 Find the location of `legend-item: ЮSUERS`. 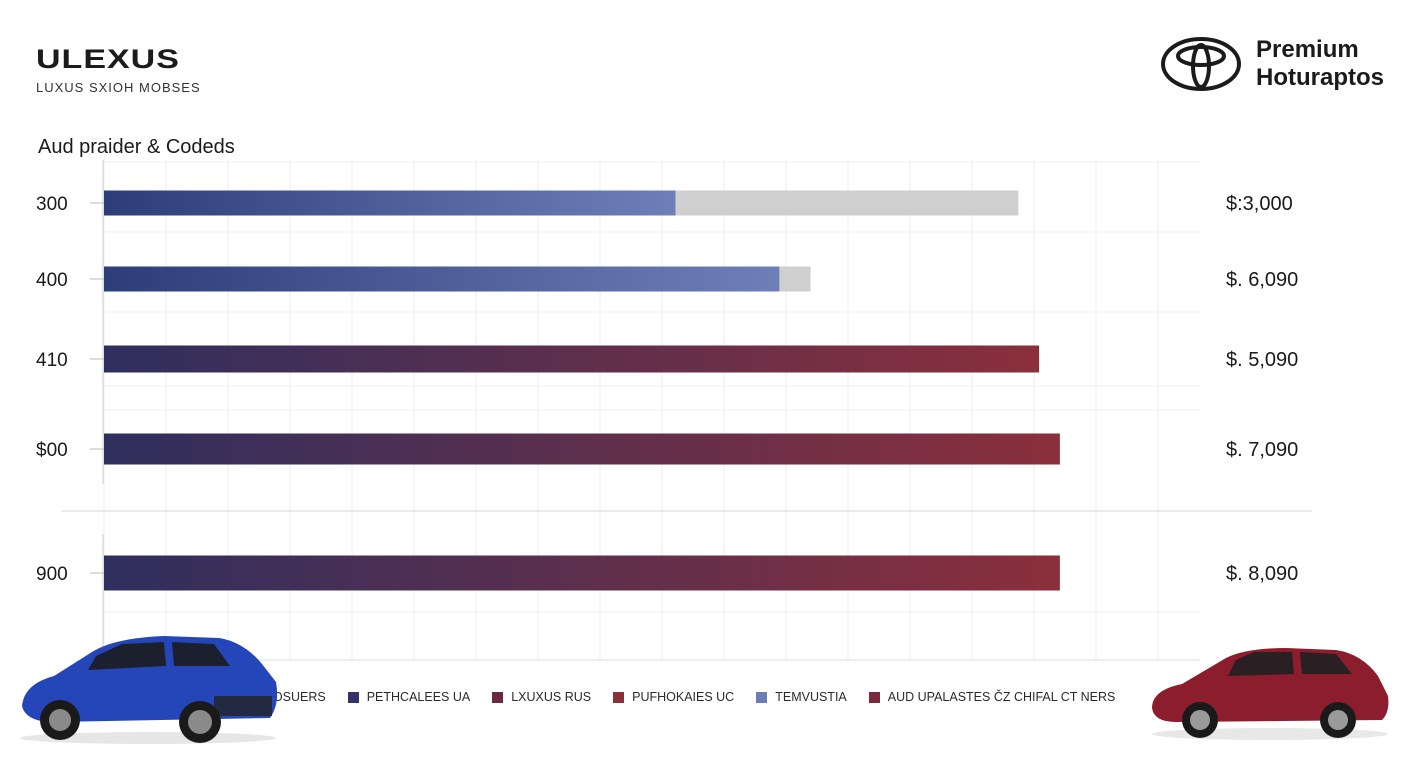

legend-item: ЮSUERS is located at coordinates (298, 697).